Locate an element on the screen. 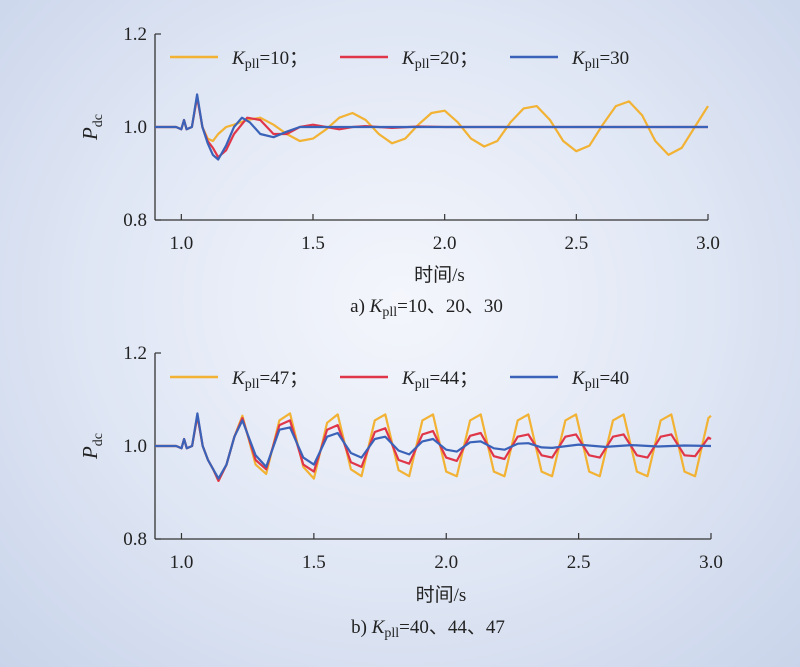 The width and height of the screenshot is (800, 667). legend-label: =47； is located at coordinates (283, 378).